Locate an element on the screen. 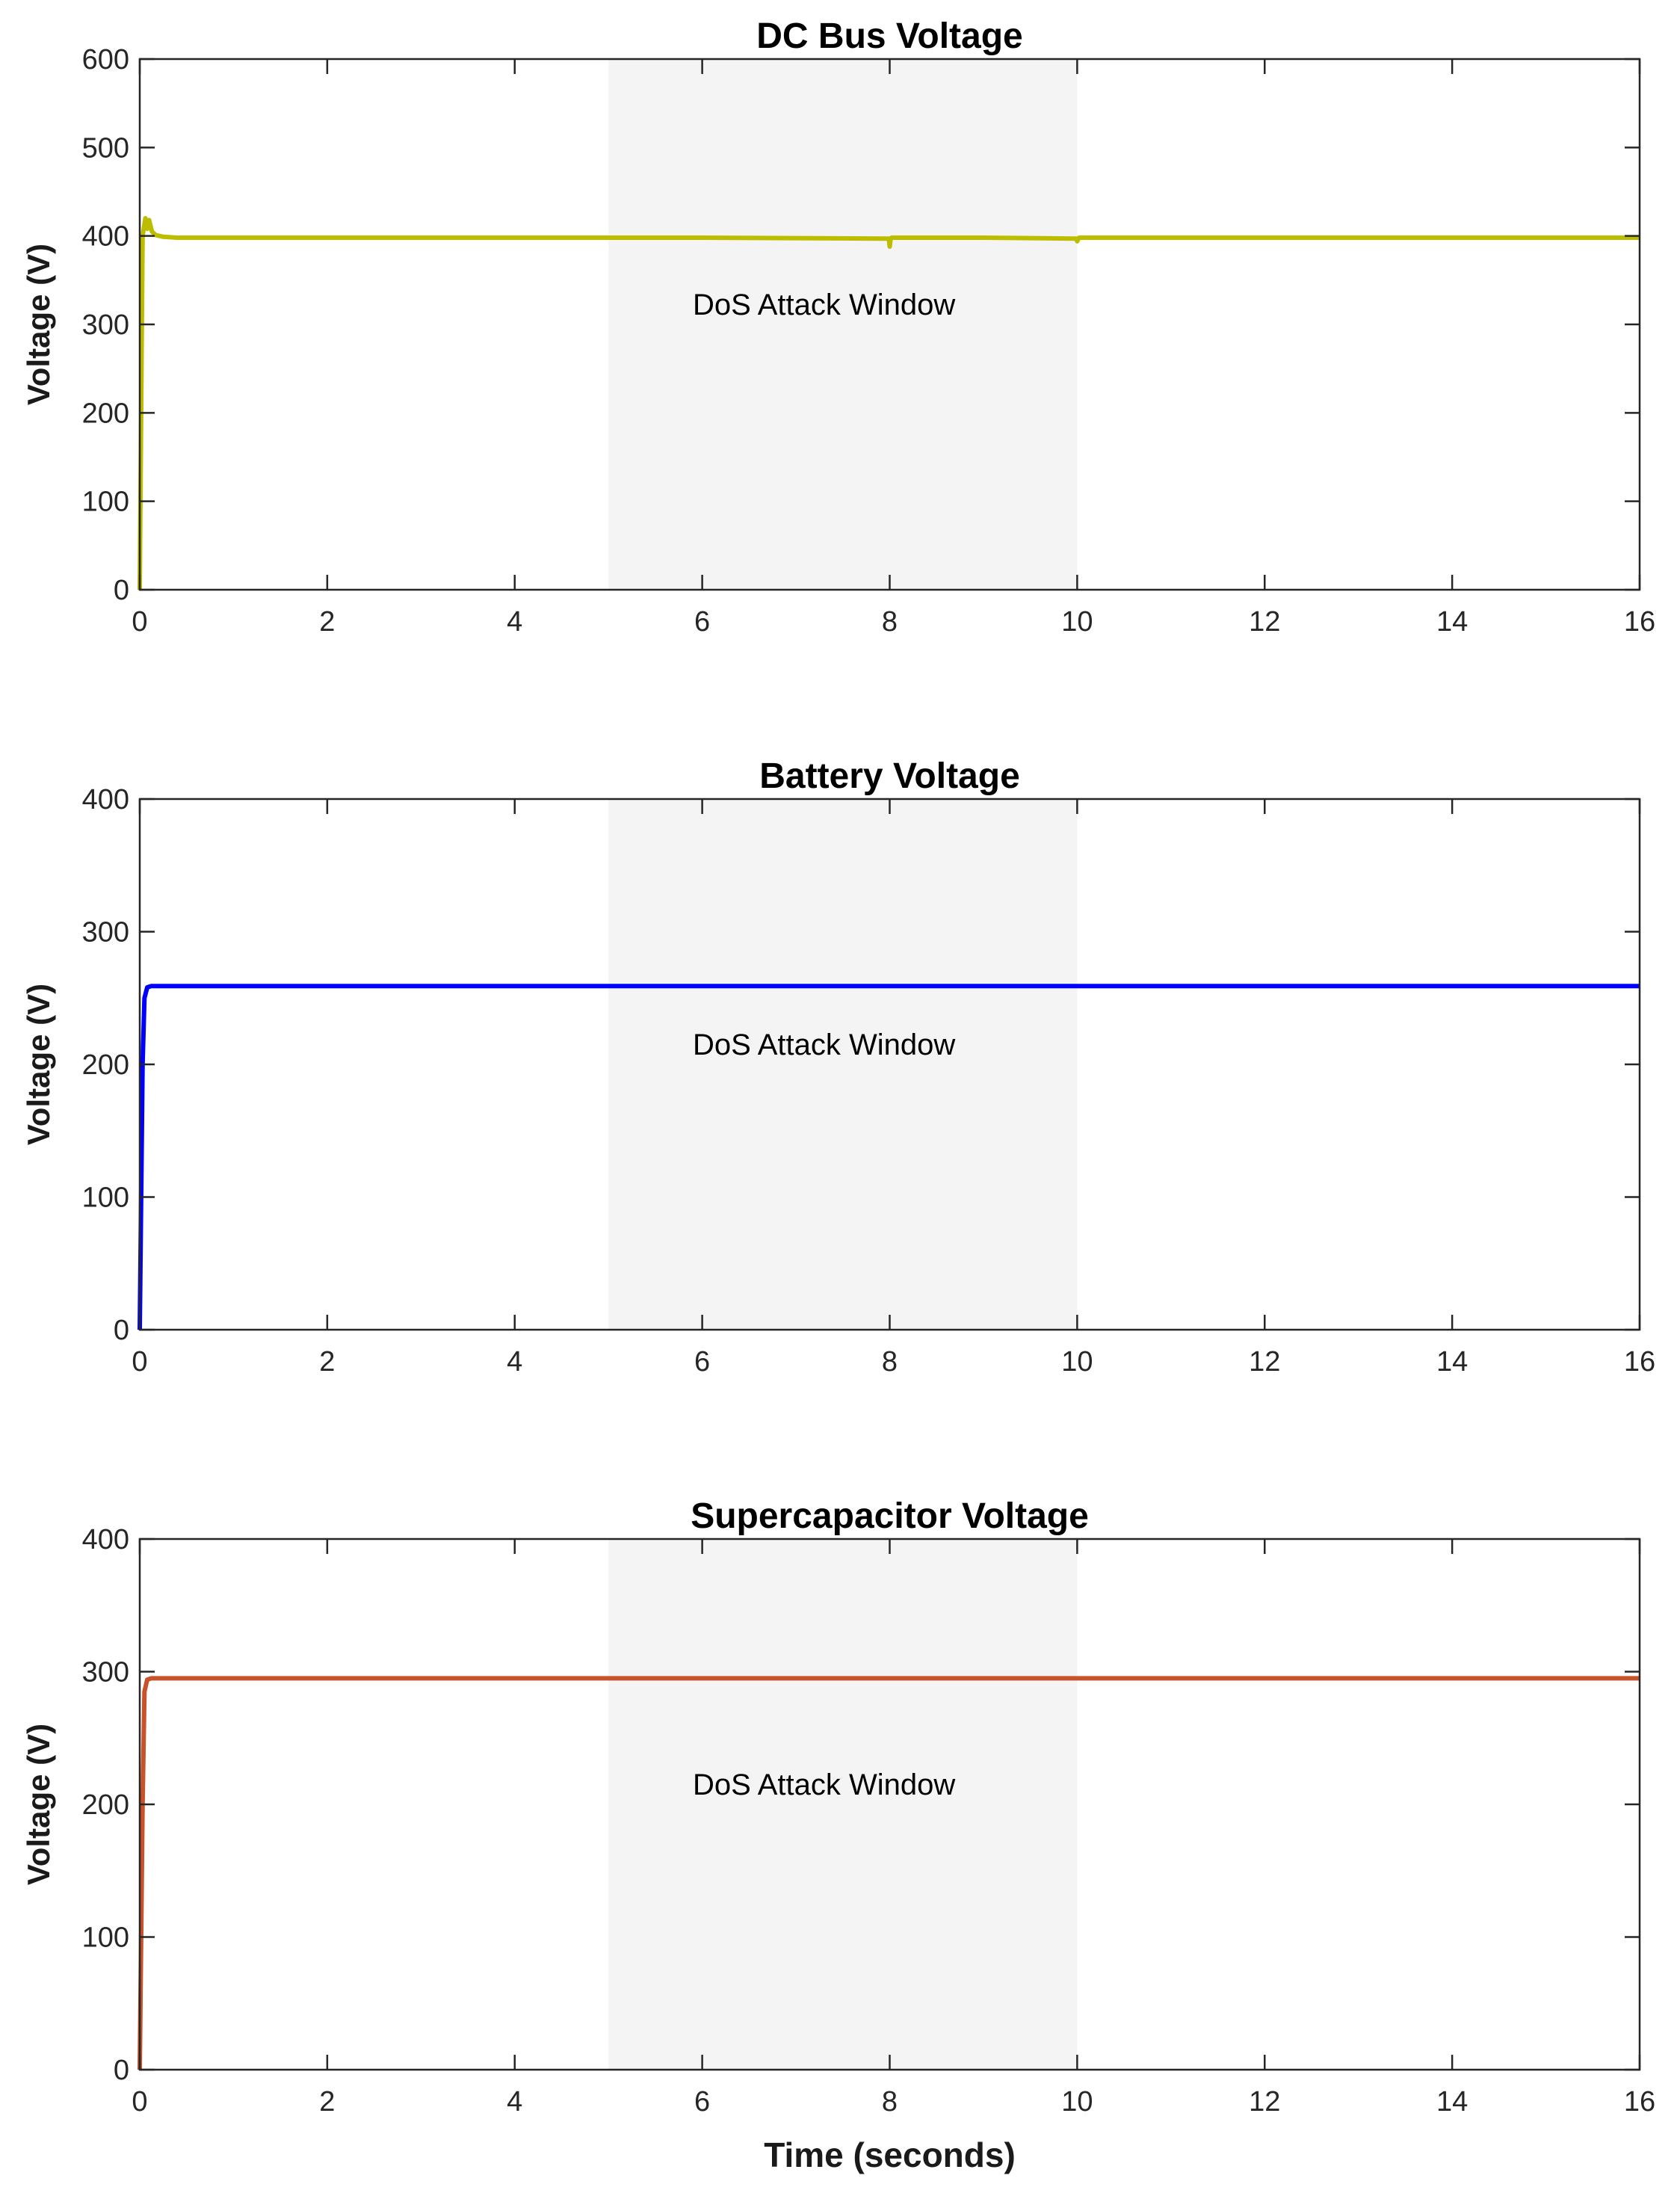  series-layer is located at coordinates (889, 1157).